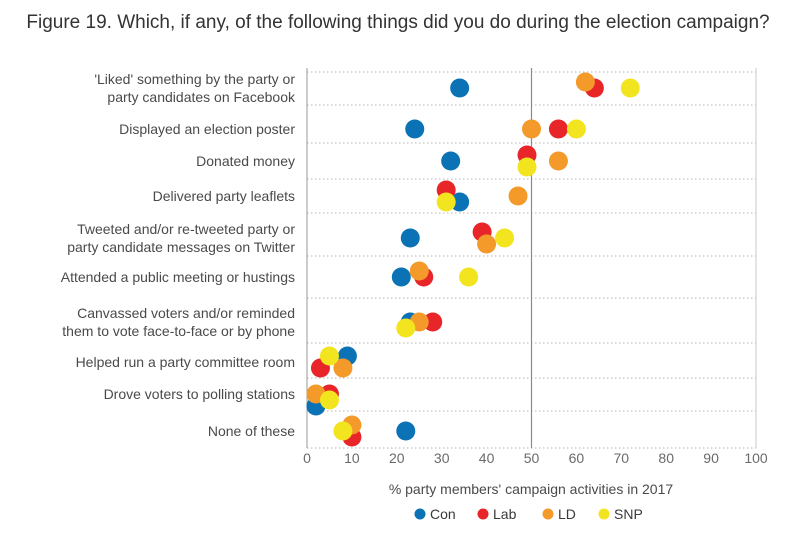 The width and height of the screenshot is (796, 555). What do you see at coordinates (577, 458) in the screenshot?
I see `x-tick-label: 60` at bounding box center [577, 458].